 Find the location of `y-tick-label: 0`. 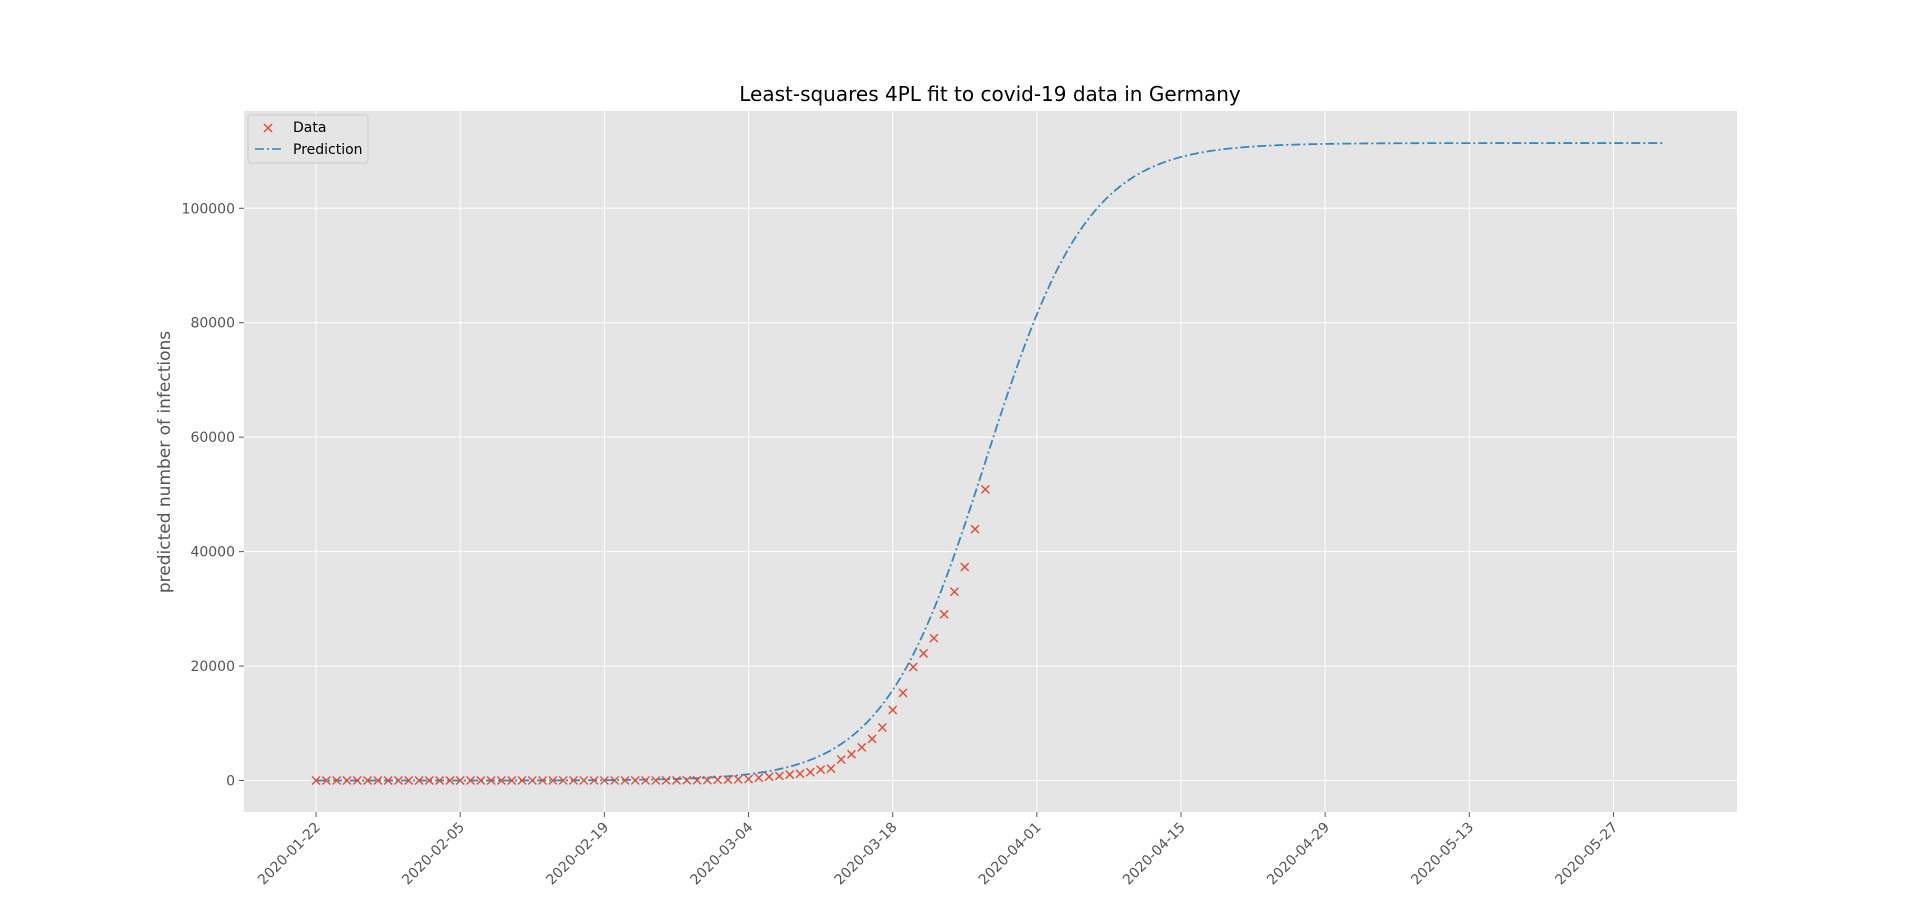

y-tick-label: 0 is located at coordinates (230, 782).